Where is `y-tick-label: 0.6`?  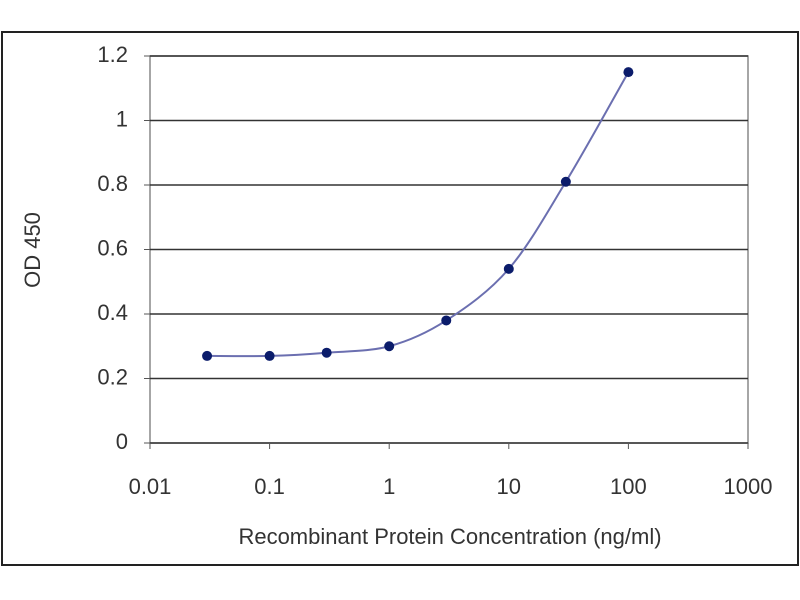 y-tick-label: 0.6 is located at coordinates (112, 247).